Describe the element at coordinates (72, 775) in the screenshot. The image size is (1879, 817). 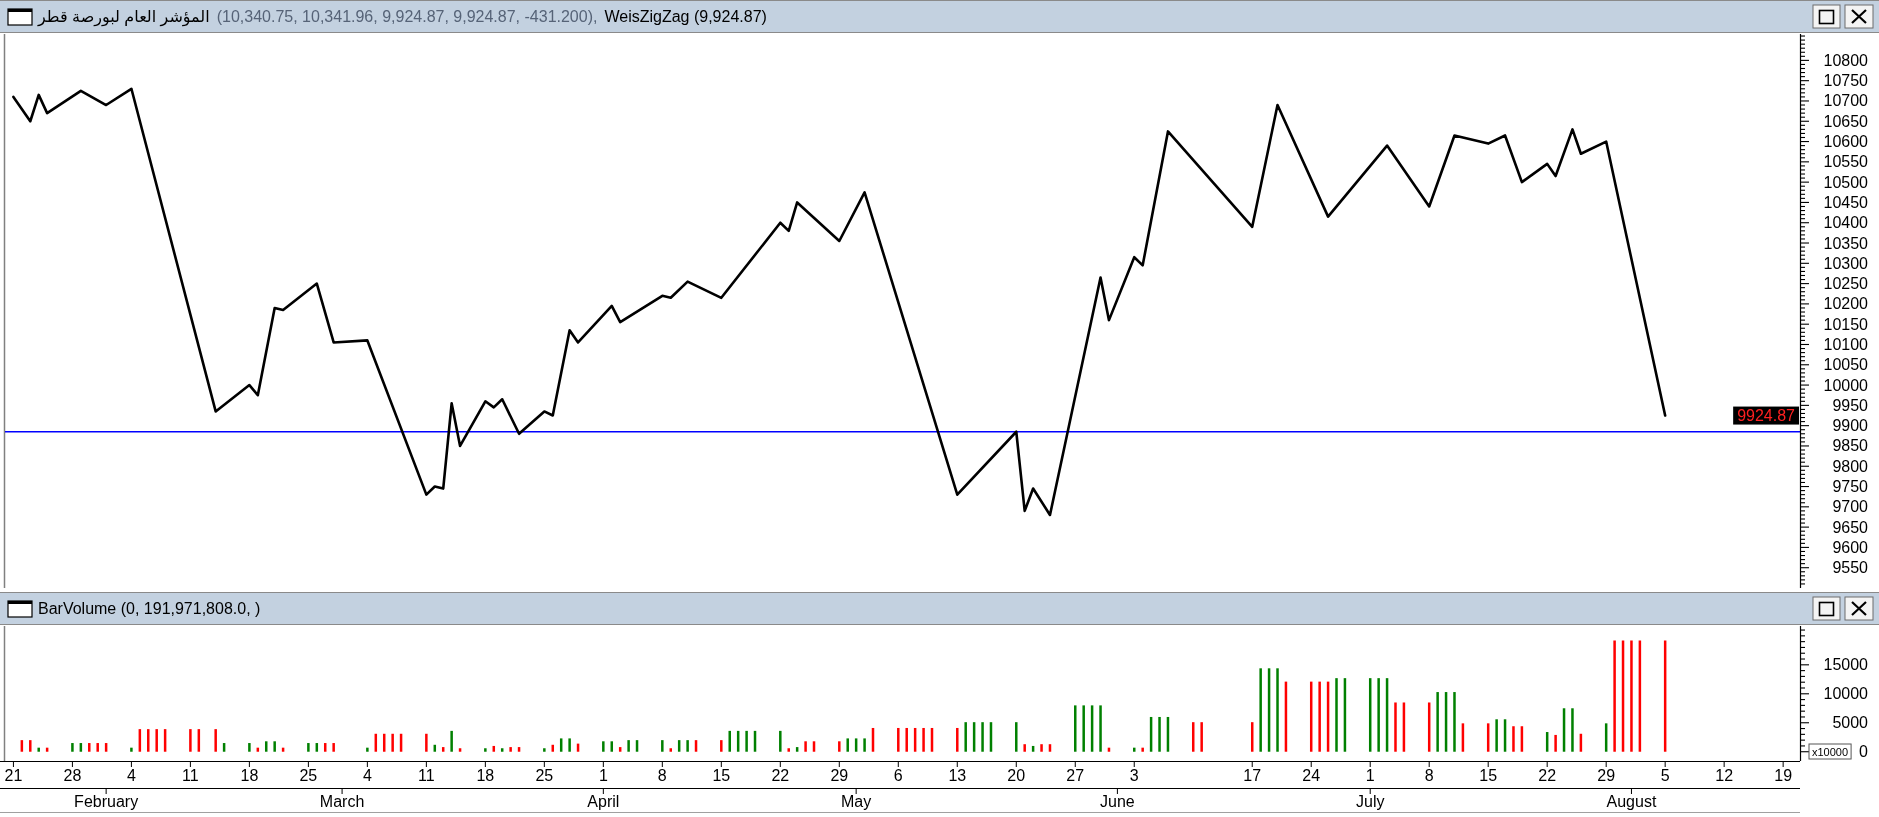
I see `xtick-label: 28` at that location.